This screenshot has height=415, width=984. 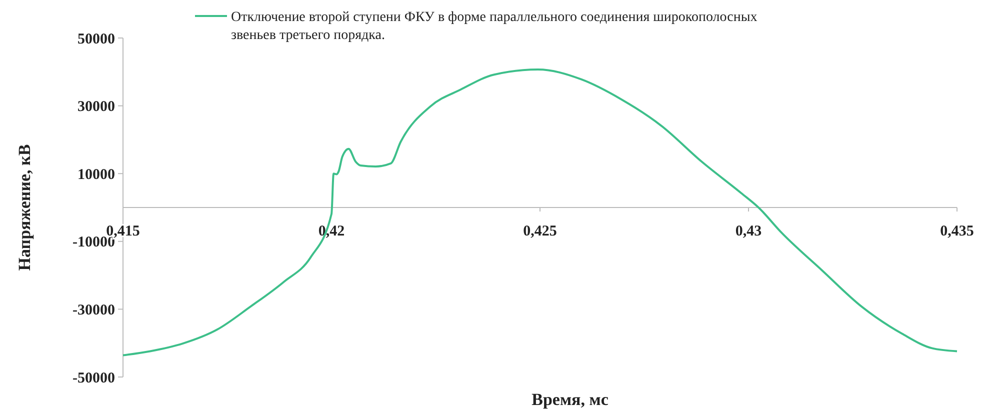 What do you see at coordinates (748, 232) in the screenshot?
I see `x-tick-label: 0,43` at bounding box center [748, 232].